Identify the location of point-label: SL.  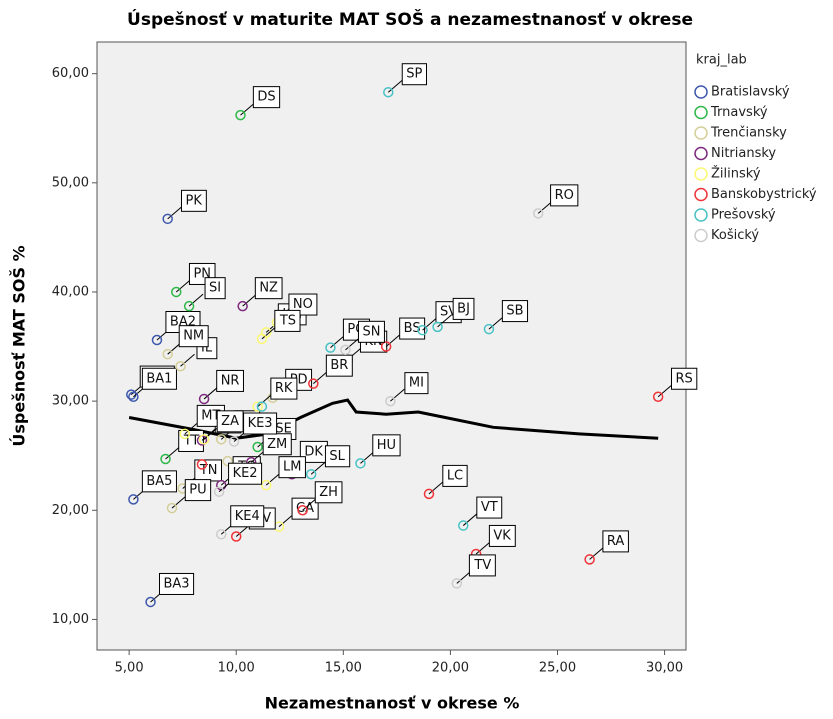
(337, 456).